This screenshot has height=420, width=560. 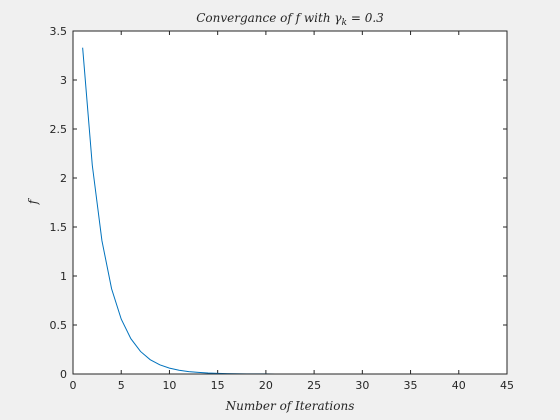 I want to click on y-tick-label: 3, so click(x=63, y=80).